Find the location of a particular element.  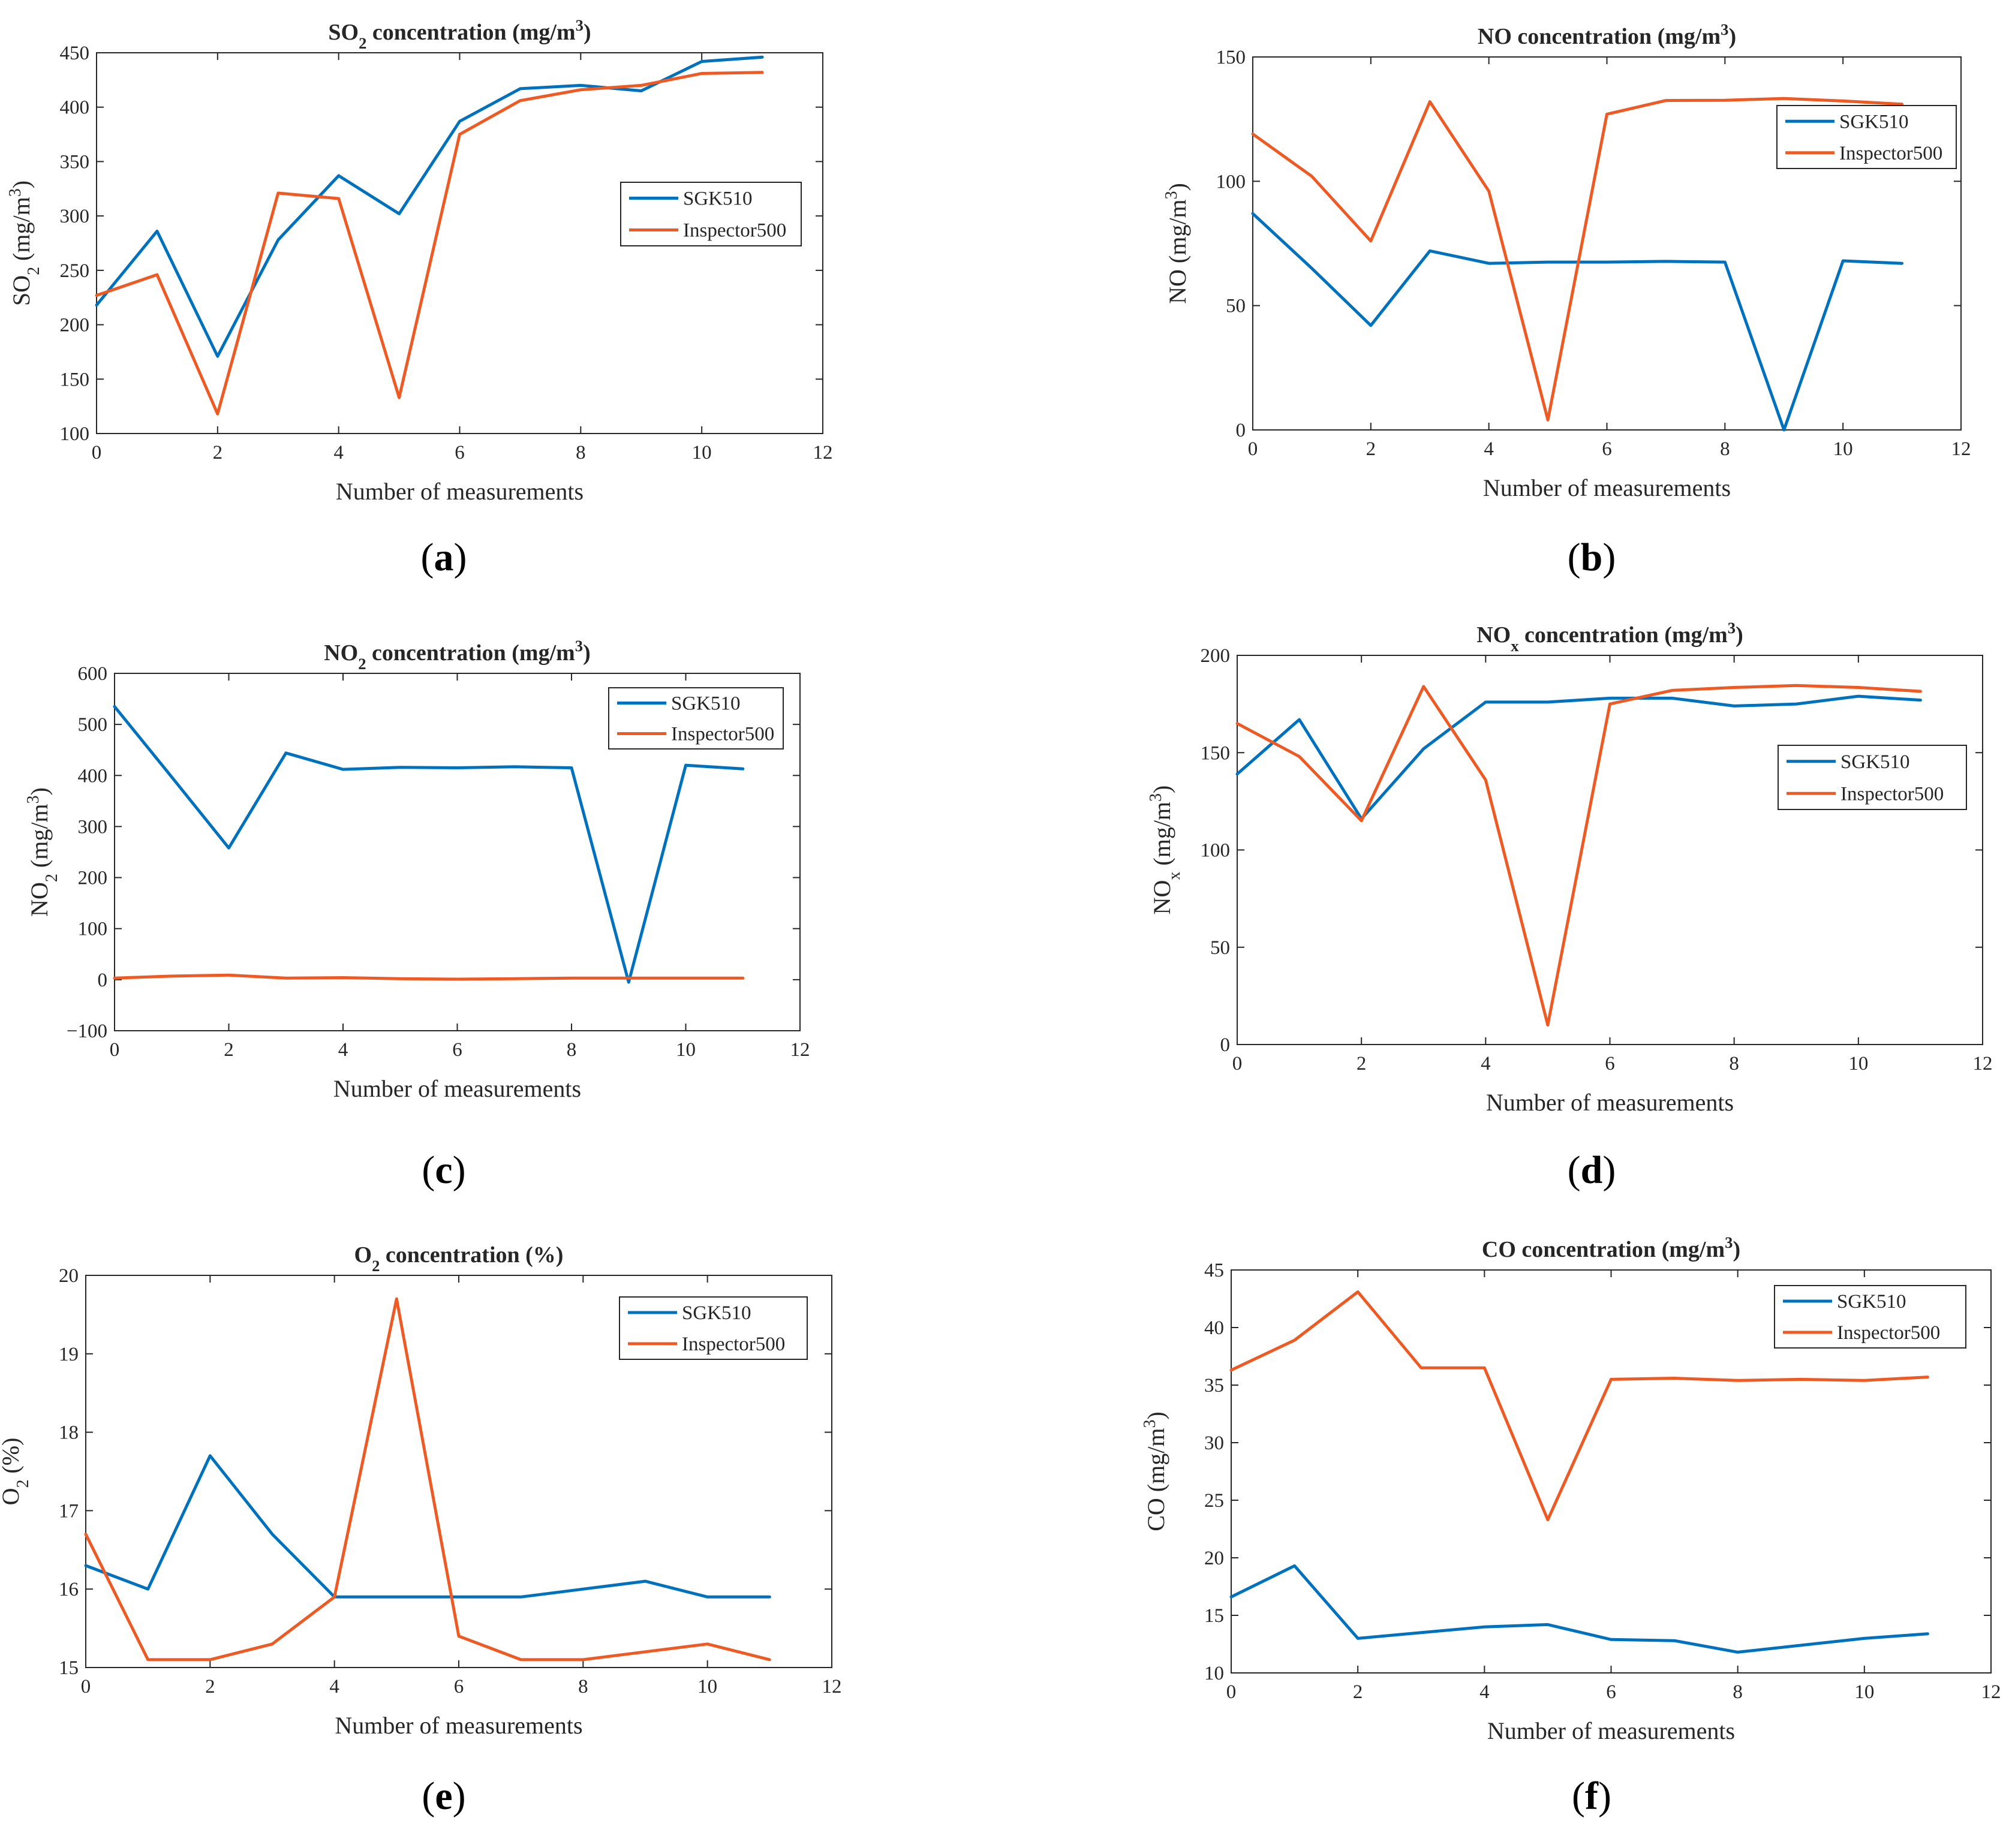

y-axis-label-rest: (%) is located at coordinates (12, 1459).